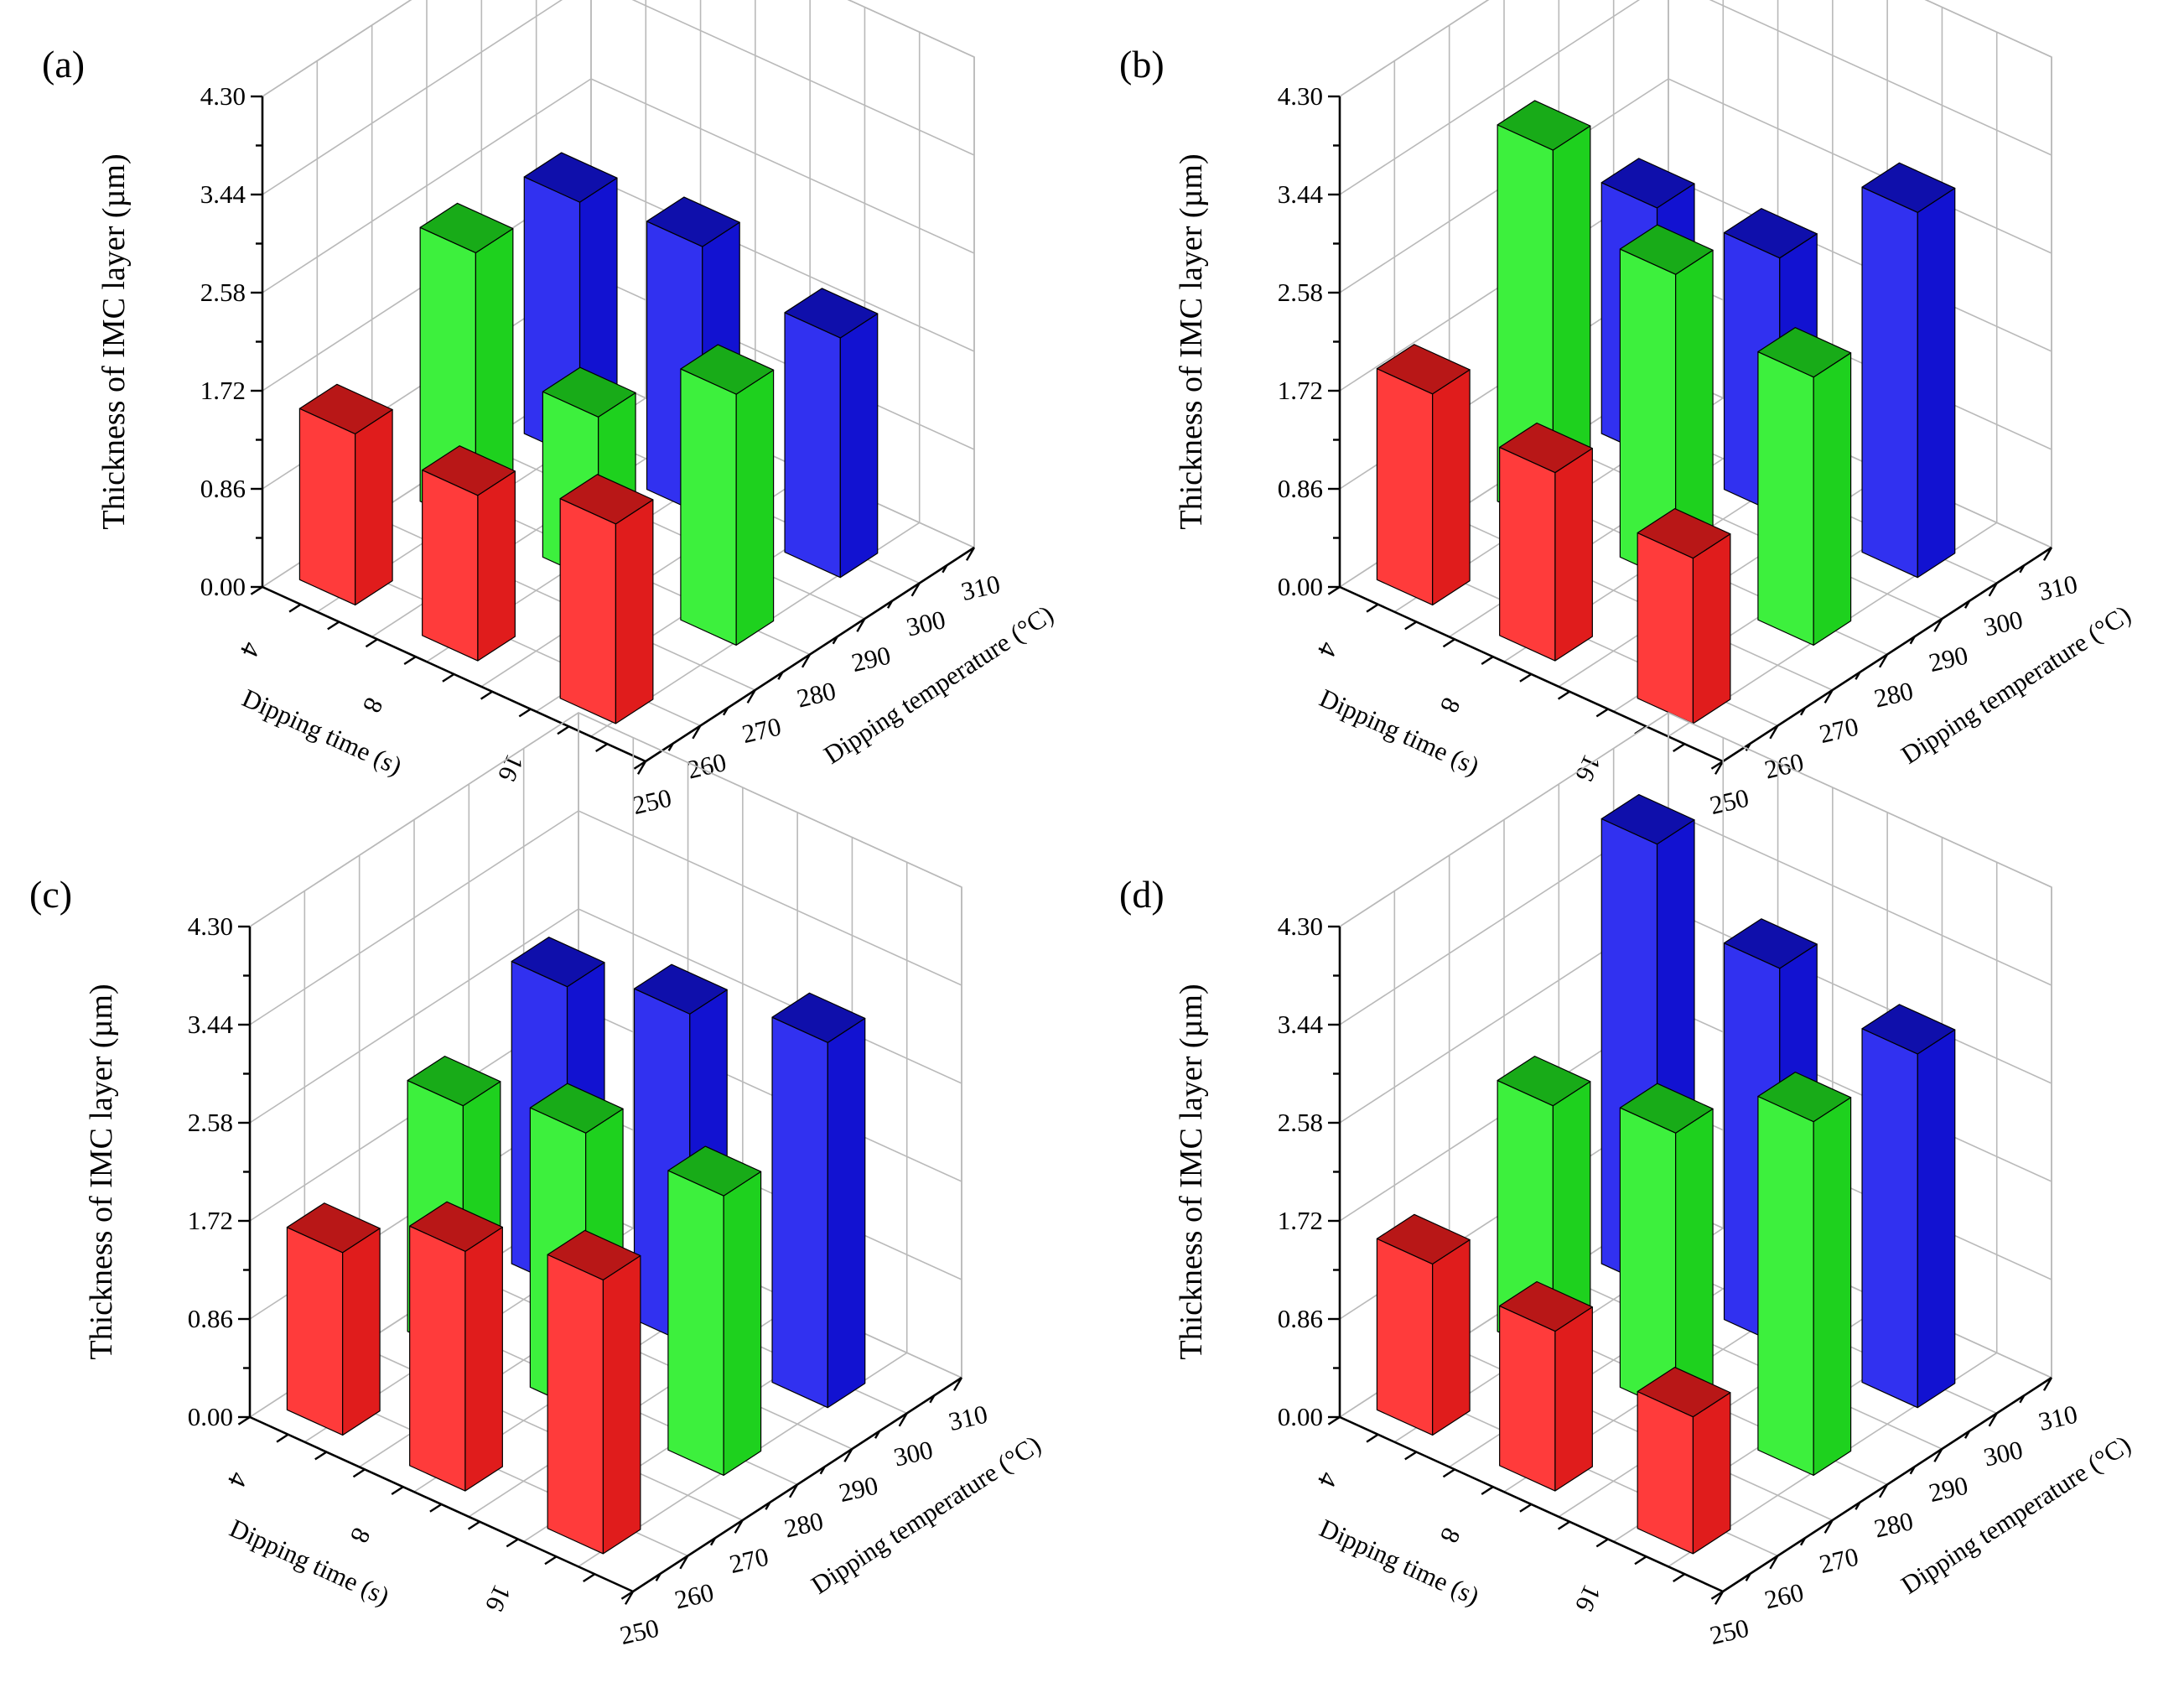 This screenshot has height=1698, width=2184. I want to click on z-tick-label: 3.44, so click(211, 1024).